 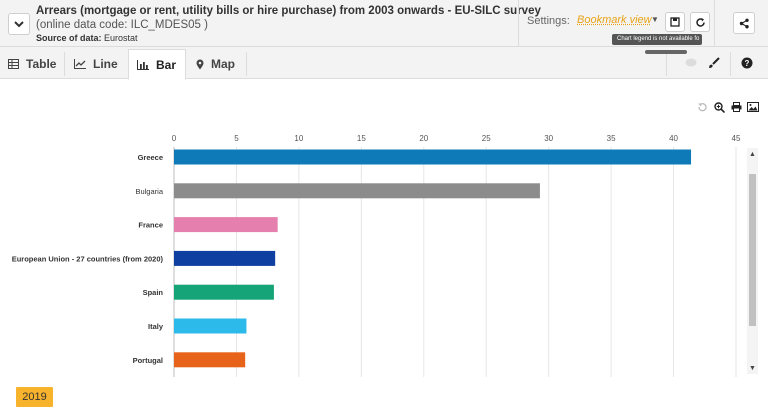 I want to click on share-icon, so click(x=744, y=23).